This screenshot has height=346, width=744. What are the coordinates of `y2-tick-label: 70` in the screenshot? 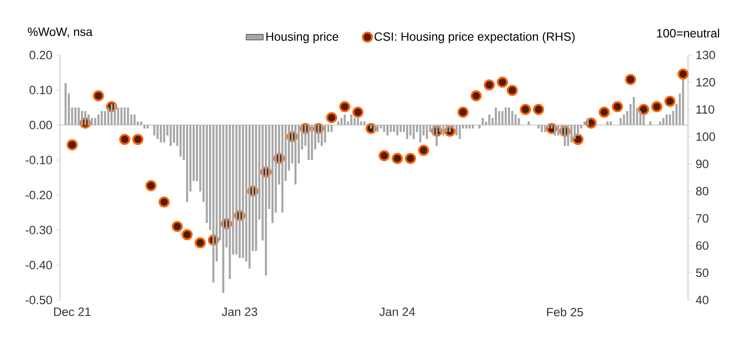 It's located at (702, 218).